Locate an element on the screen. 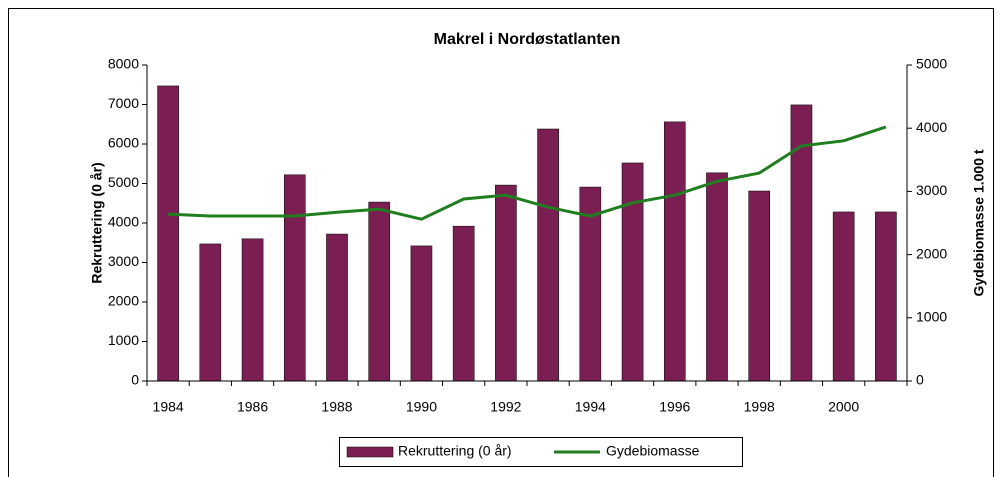 Image resolution: width=1002 pixels, height=477 pixels. line is located at coordinates (527, 173).